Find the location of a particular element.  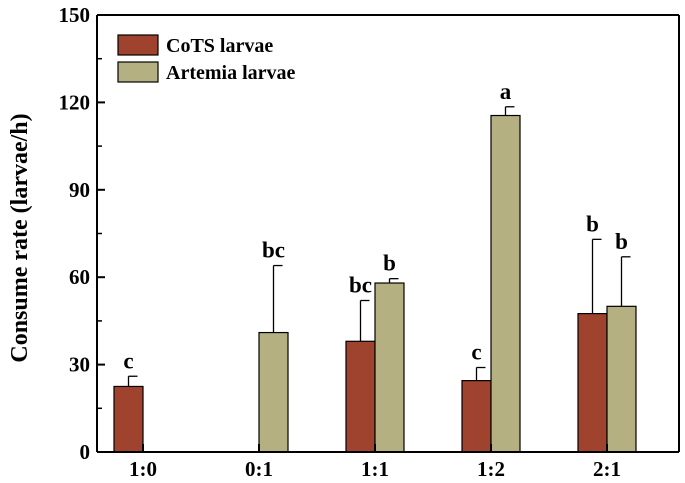

significance-label-cots-0: c is located at coordinates (128, 360).